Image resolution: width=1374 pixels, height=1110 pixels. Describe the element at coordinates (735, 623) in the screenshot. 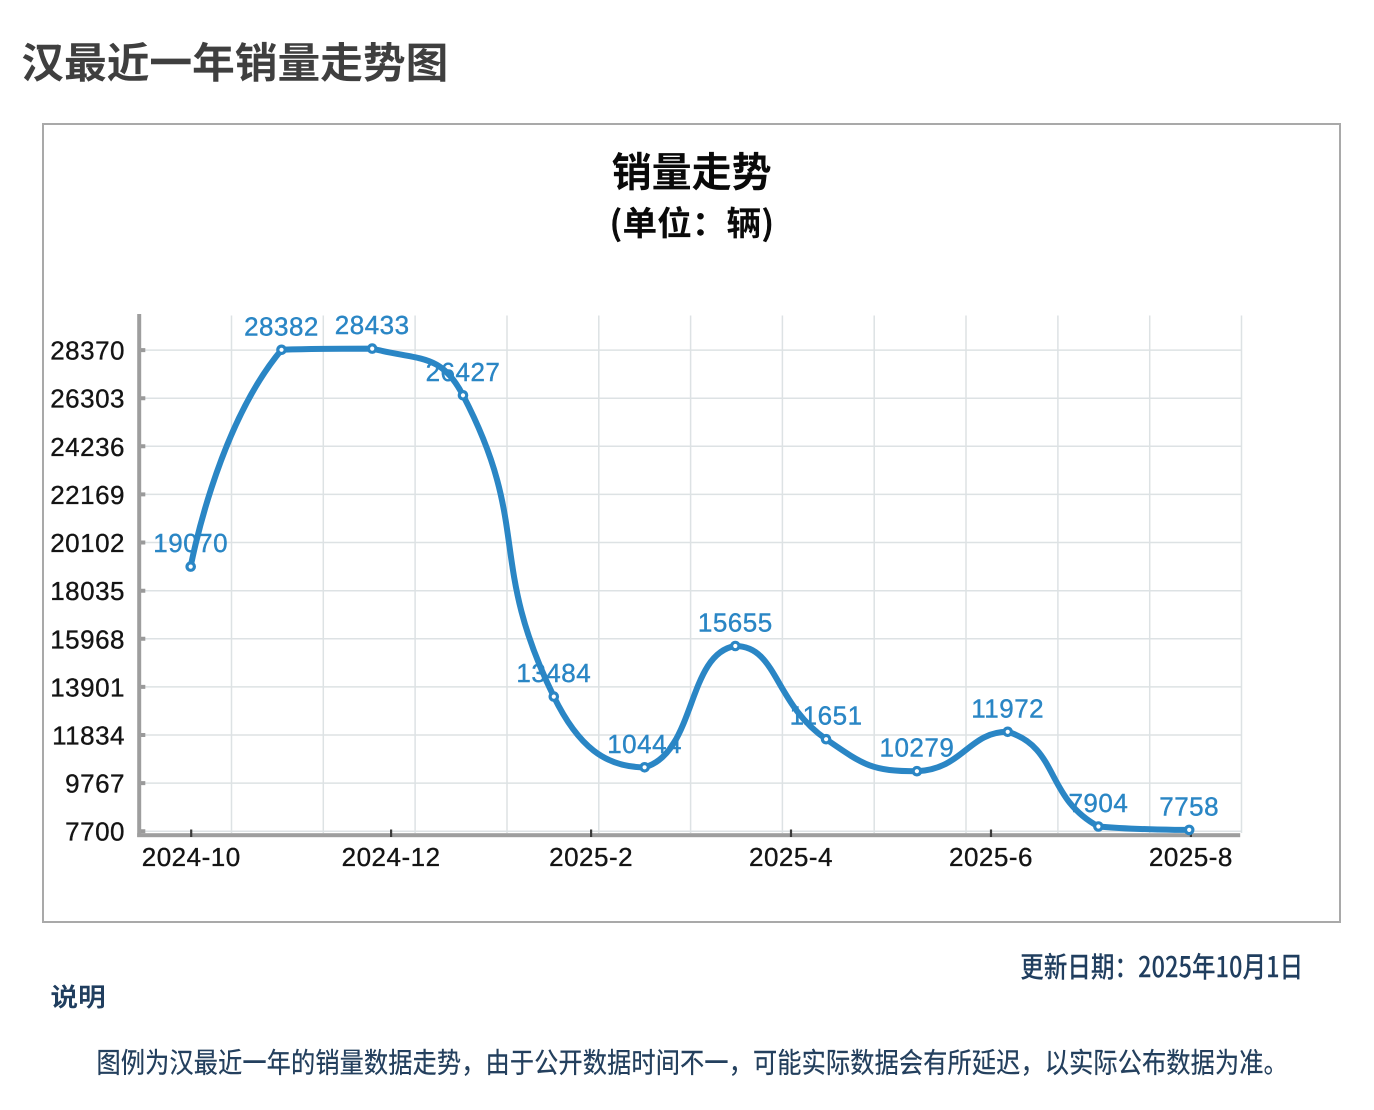

I see `svg-text: 15655` at that location.